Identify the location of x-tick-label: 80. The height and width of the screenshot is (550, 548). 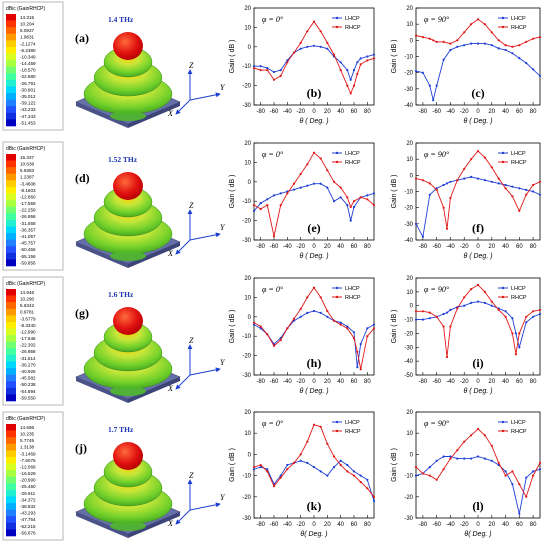
(533, 247).